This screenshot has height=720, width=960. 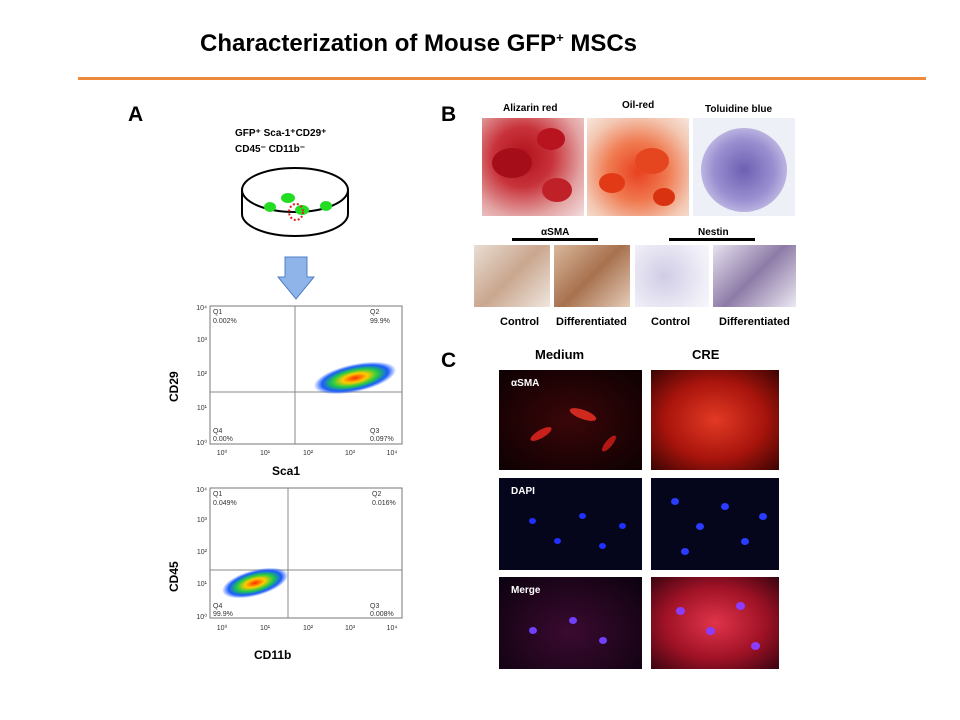 What do you see at coordinates (570, 524) in the screenshot?
I see `medium-dapi-image: DAPI` at bounding box center [570, 524].